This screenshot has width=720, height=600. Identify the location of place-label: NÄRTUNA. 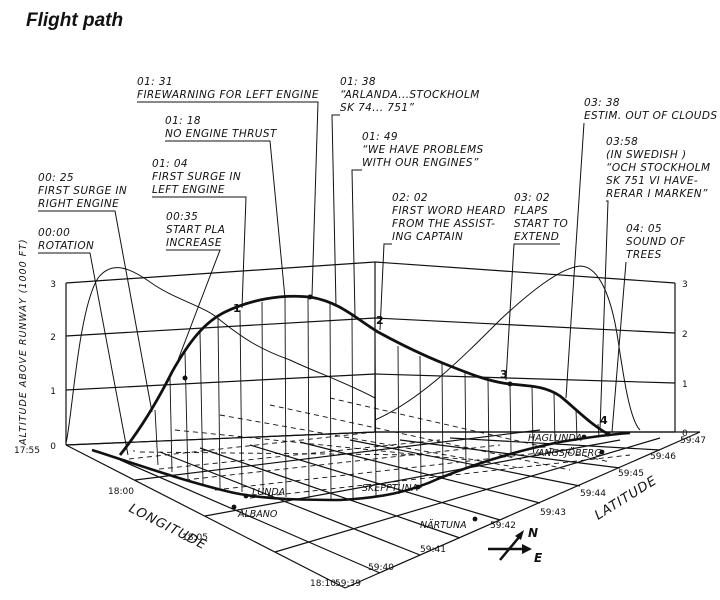
(443, 525).